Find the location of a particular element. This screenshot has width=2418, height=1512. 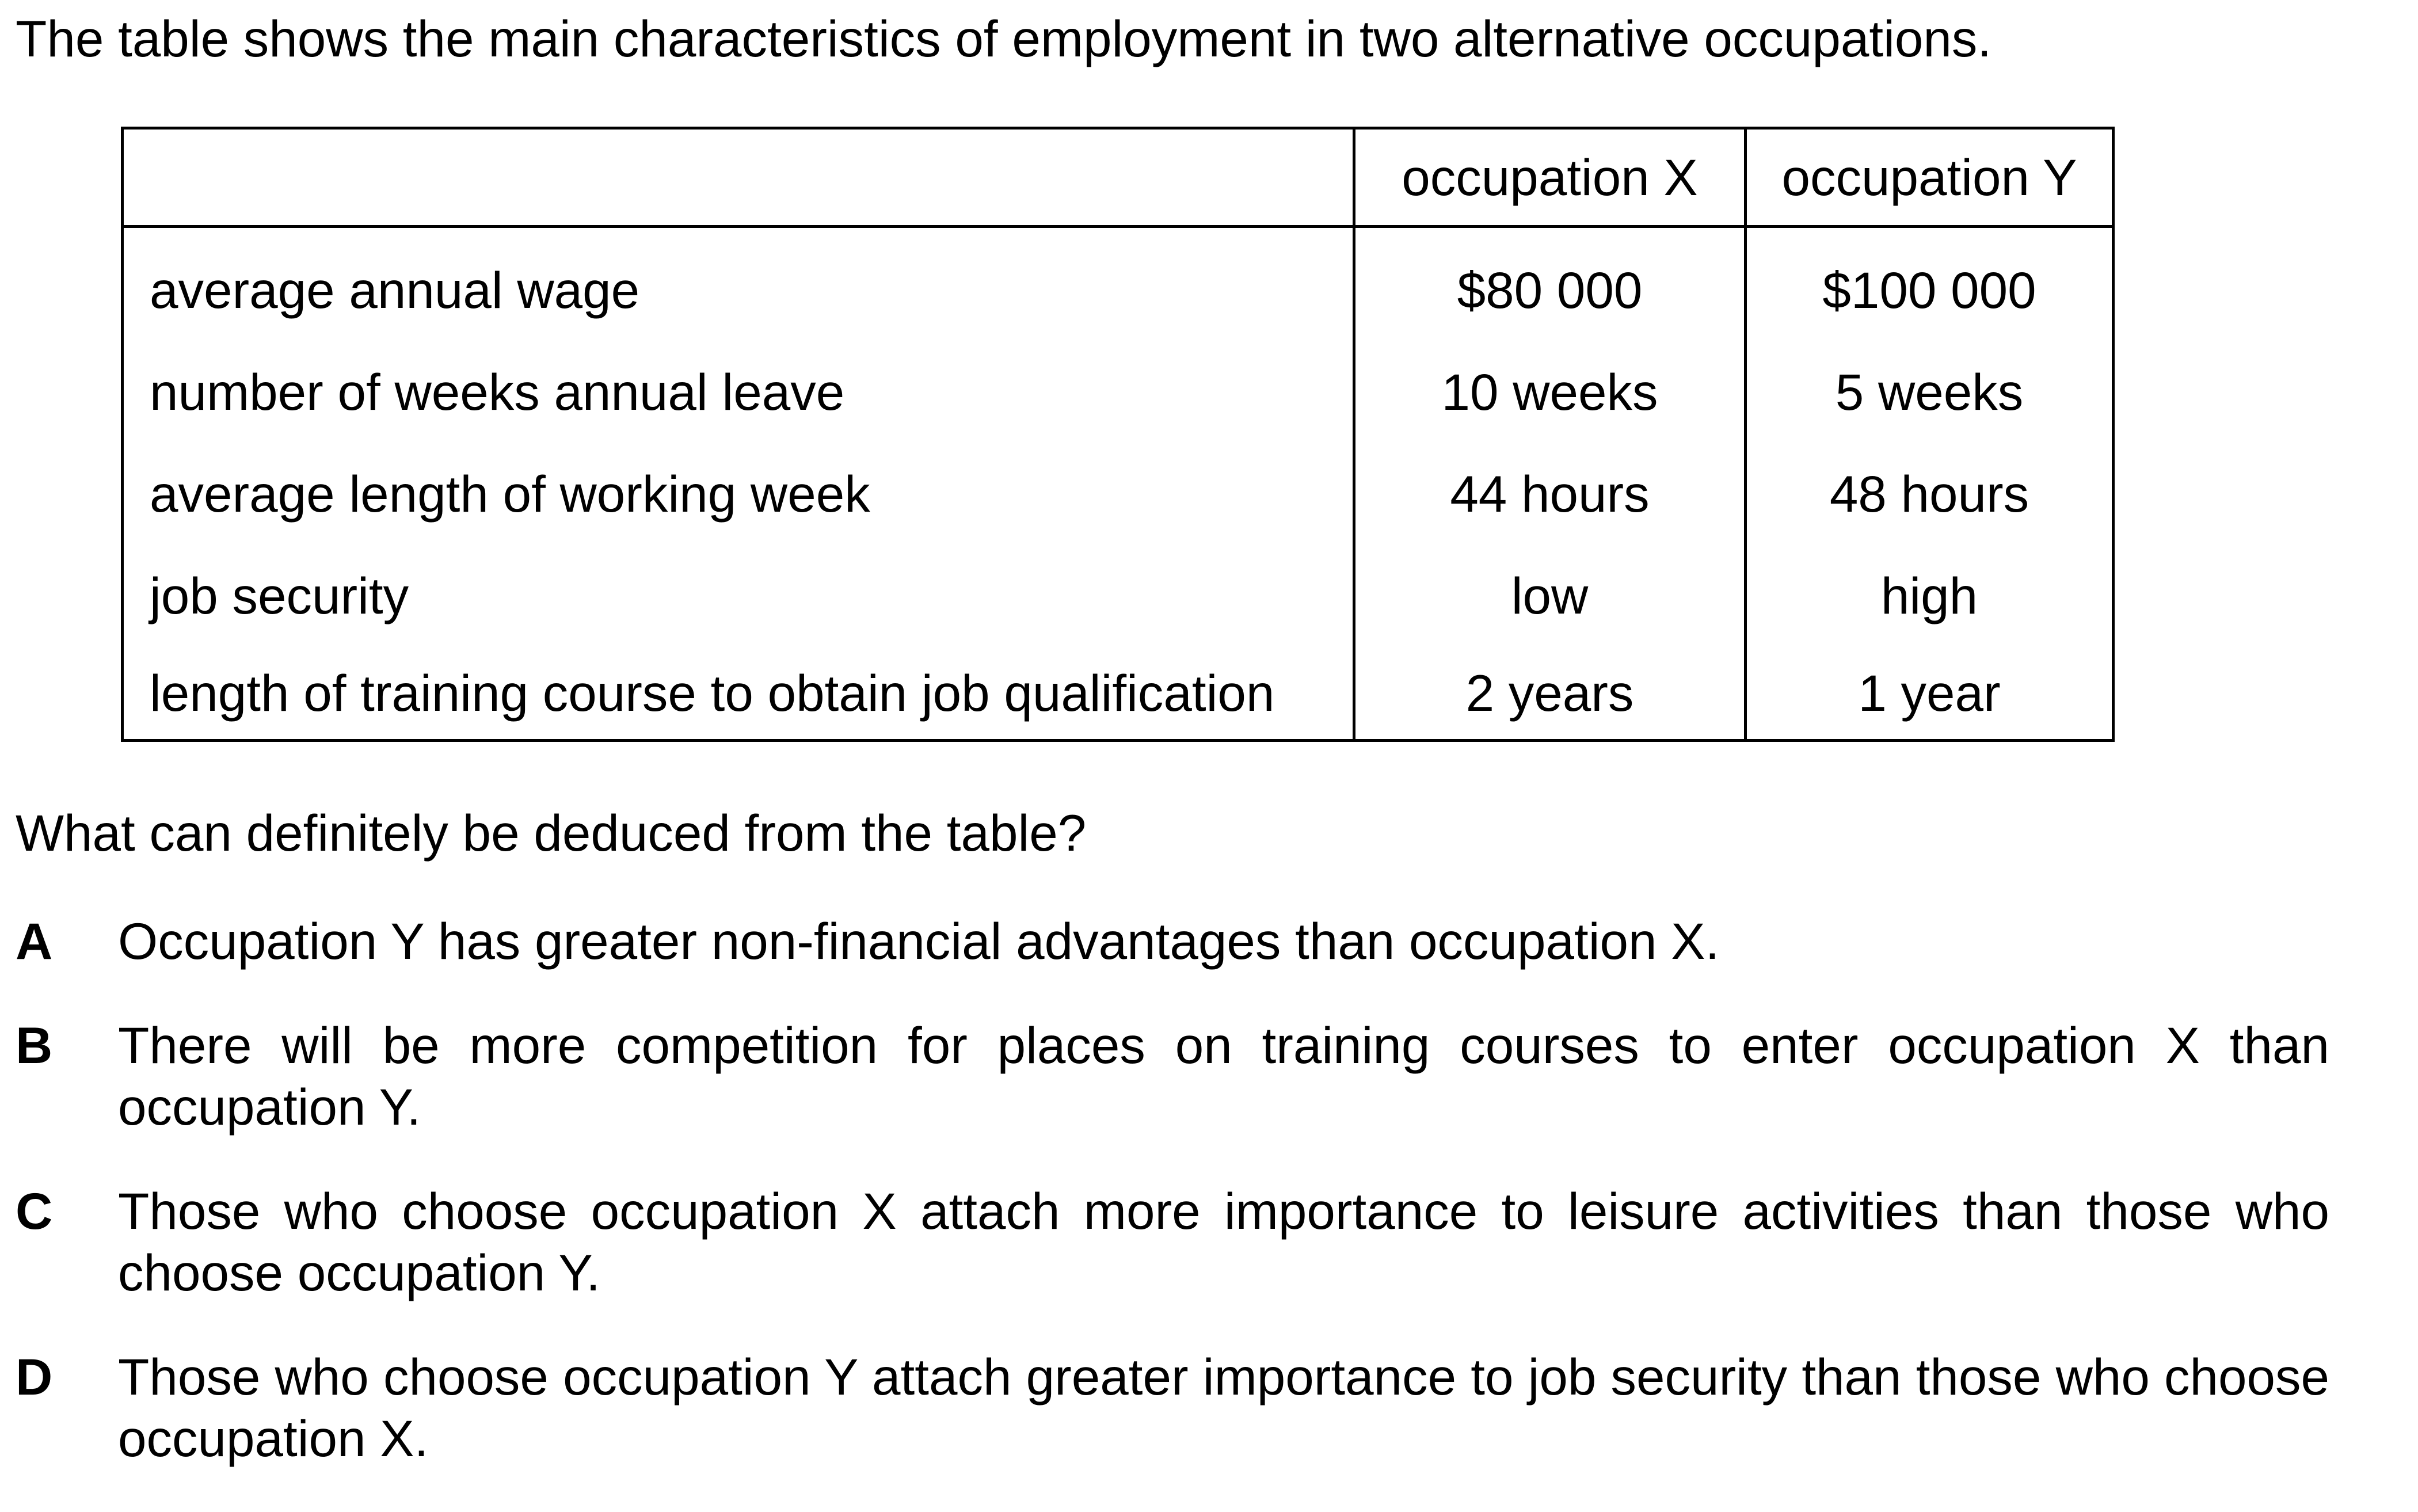

table-header-empty is located at coordinates (738, 177).